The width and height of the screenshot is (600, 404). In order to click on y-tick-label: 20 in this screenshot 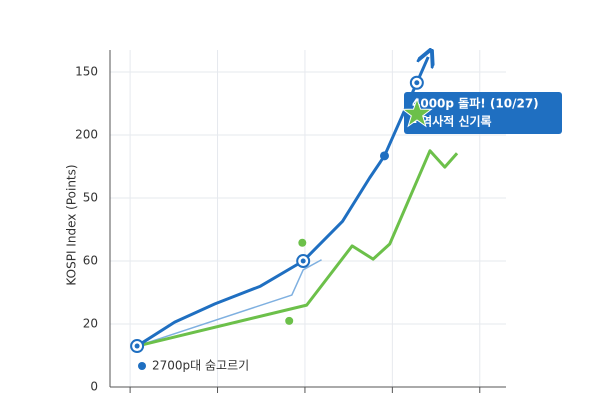, I will do `click(90, 324)`.